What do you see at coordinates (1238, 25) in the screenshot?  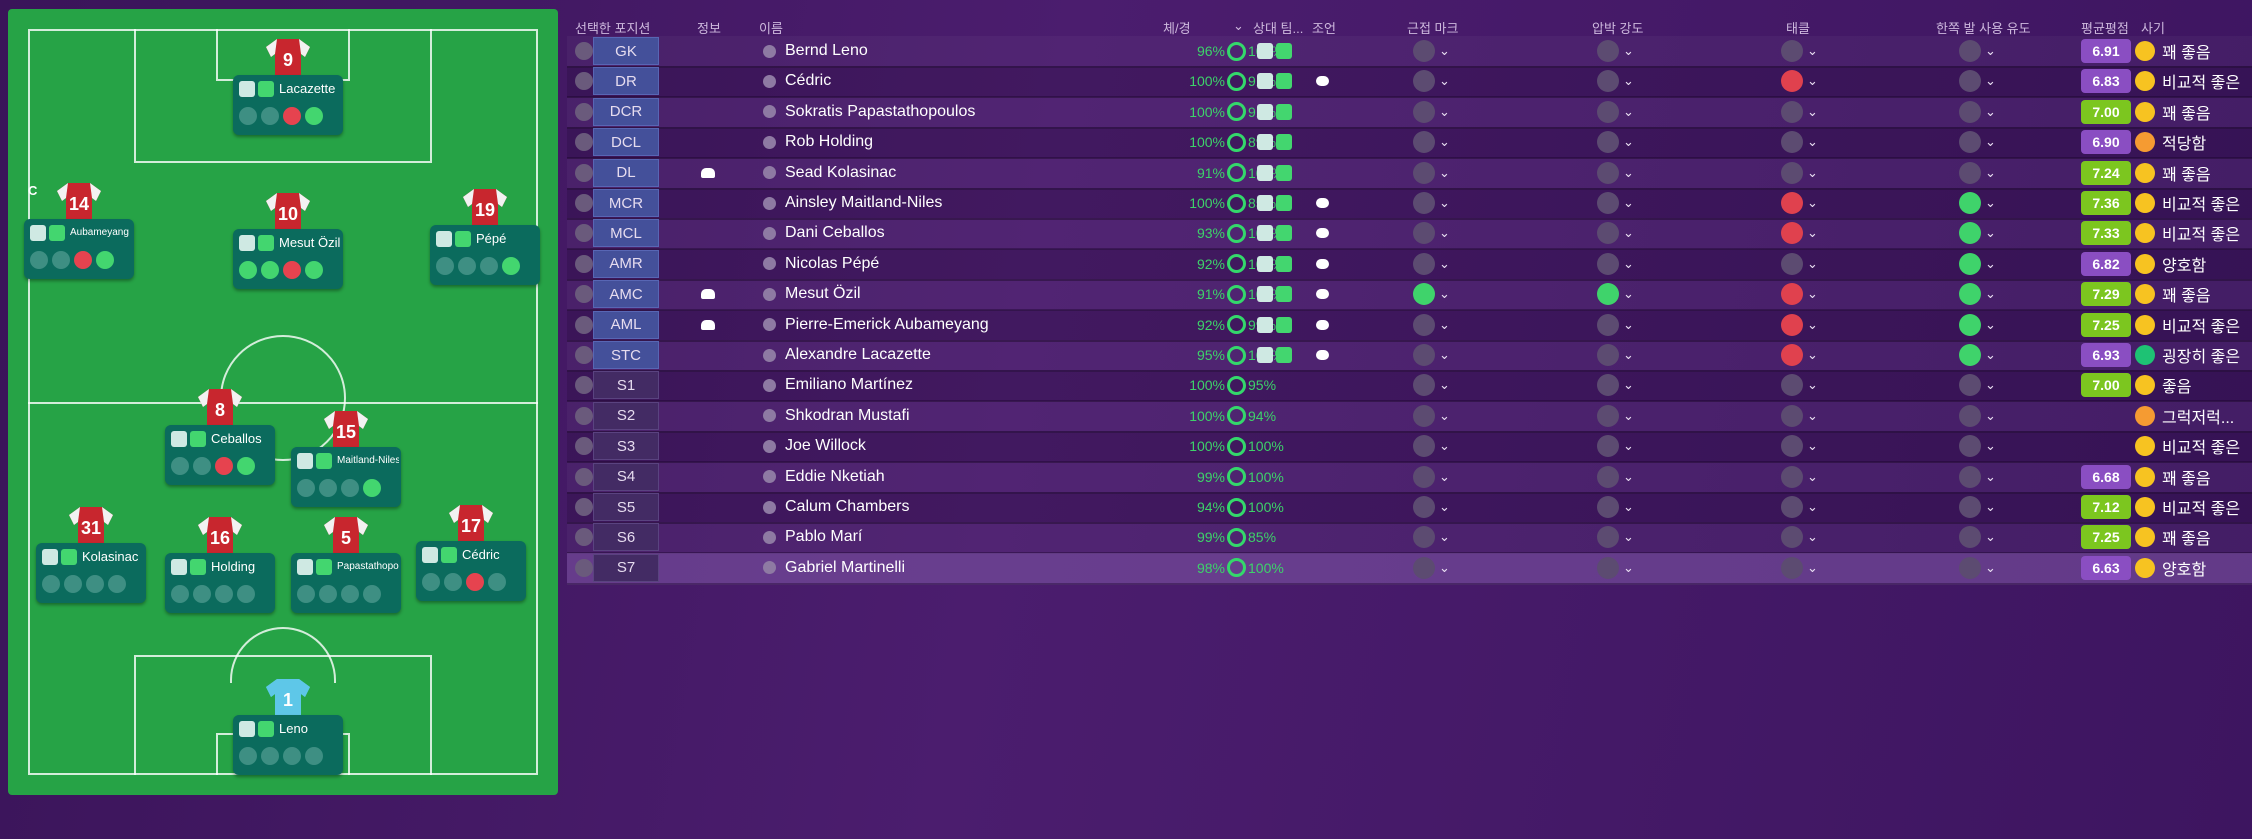 I see `sort-chevron-icon: ⌄` at bounding box center [1238, 25].